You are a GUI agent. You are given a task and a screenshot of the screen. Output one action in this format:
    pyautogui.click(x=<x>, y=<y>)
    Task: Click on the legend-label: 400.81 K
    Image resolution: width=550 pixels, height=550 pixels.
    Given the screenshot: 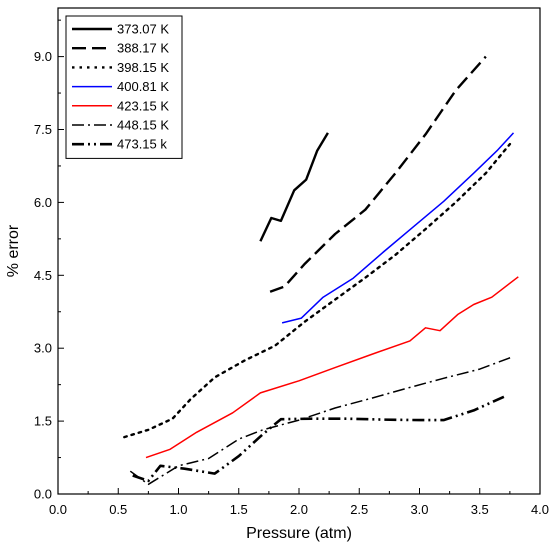 What is the action you would take?
    pyautogui.click(x=143, y=86)
    